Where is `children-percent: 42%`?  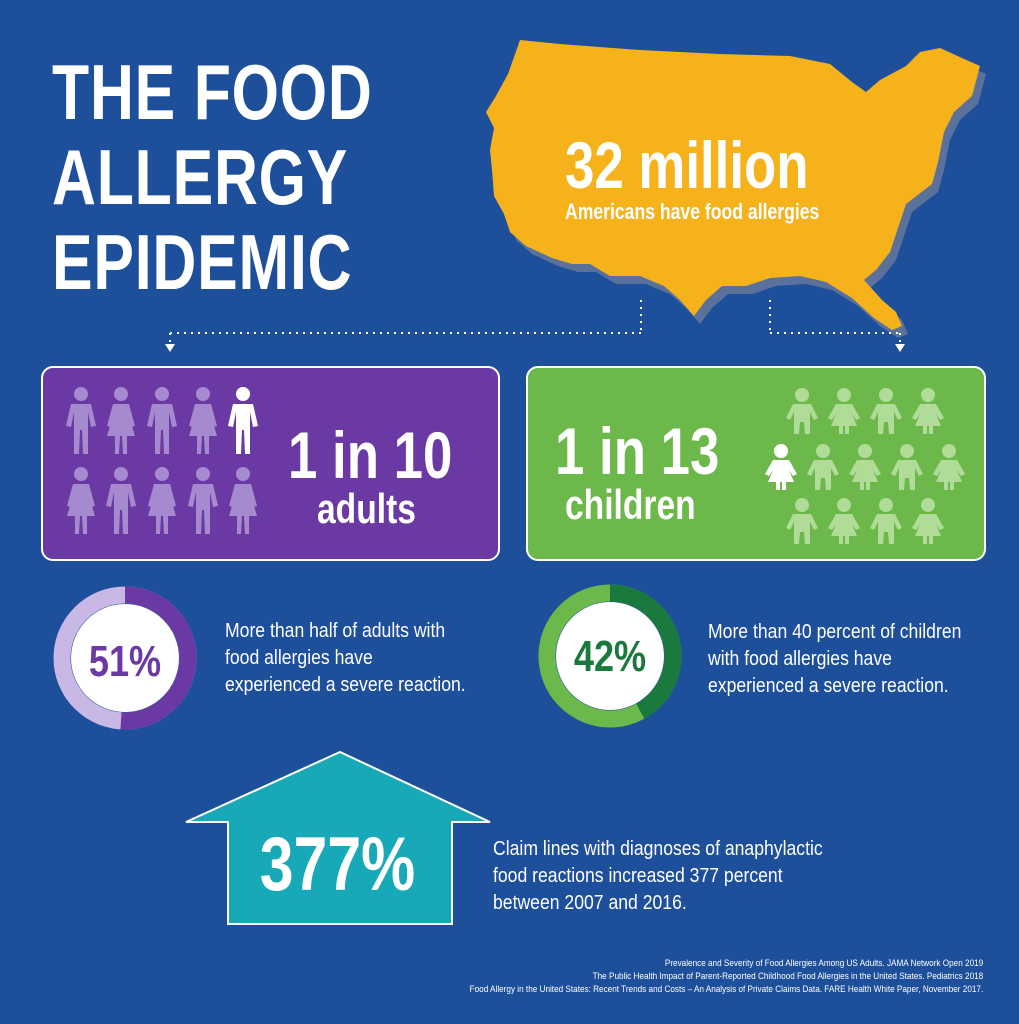 children-percent: 42% is located at coordinates (610, 656).